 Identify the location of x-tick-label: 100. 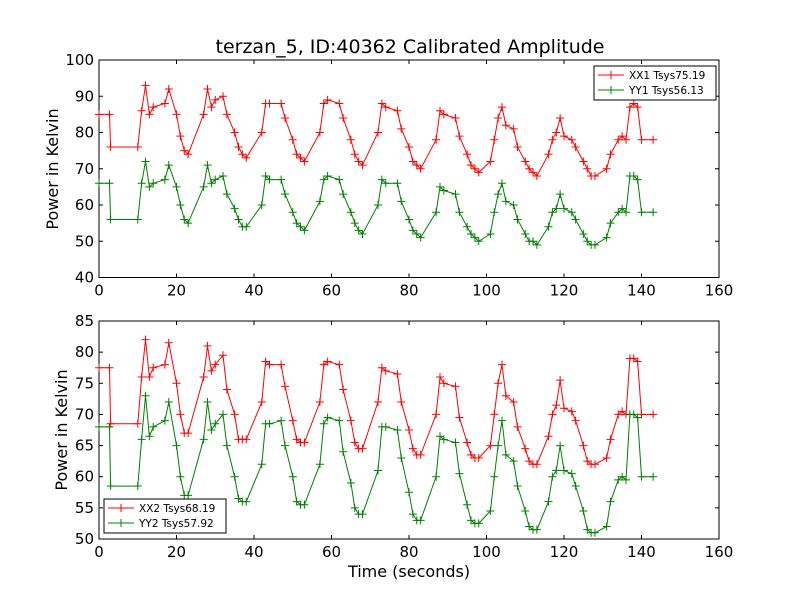
(486, 291).